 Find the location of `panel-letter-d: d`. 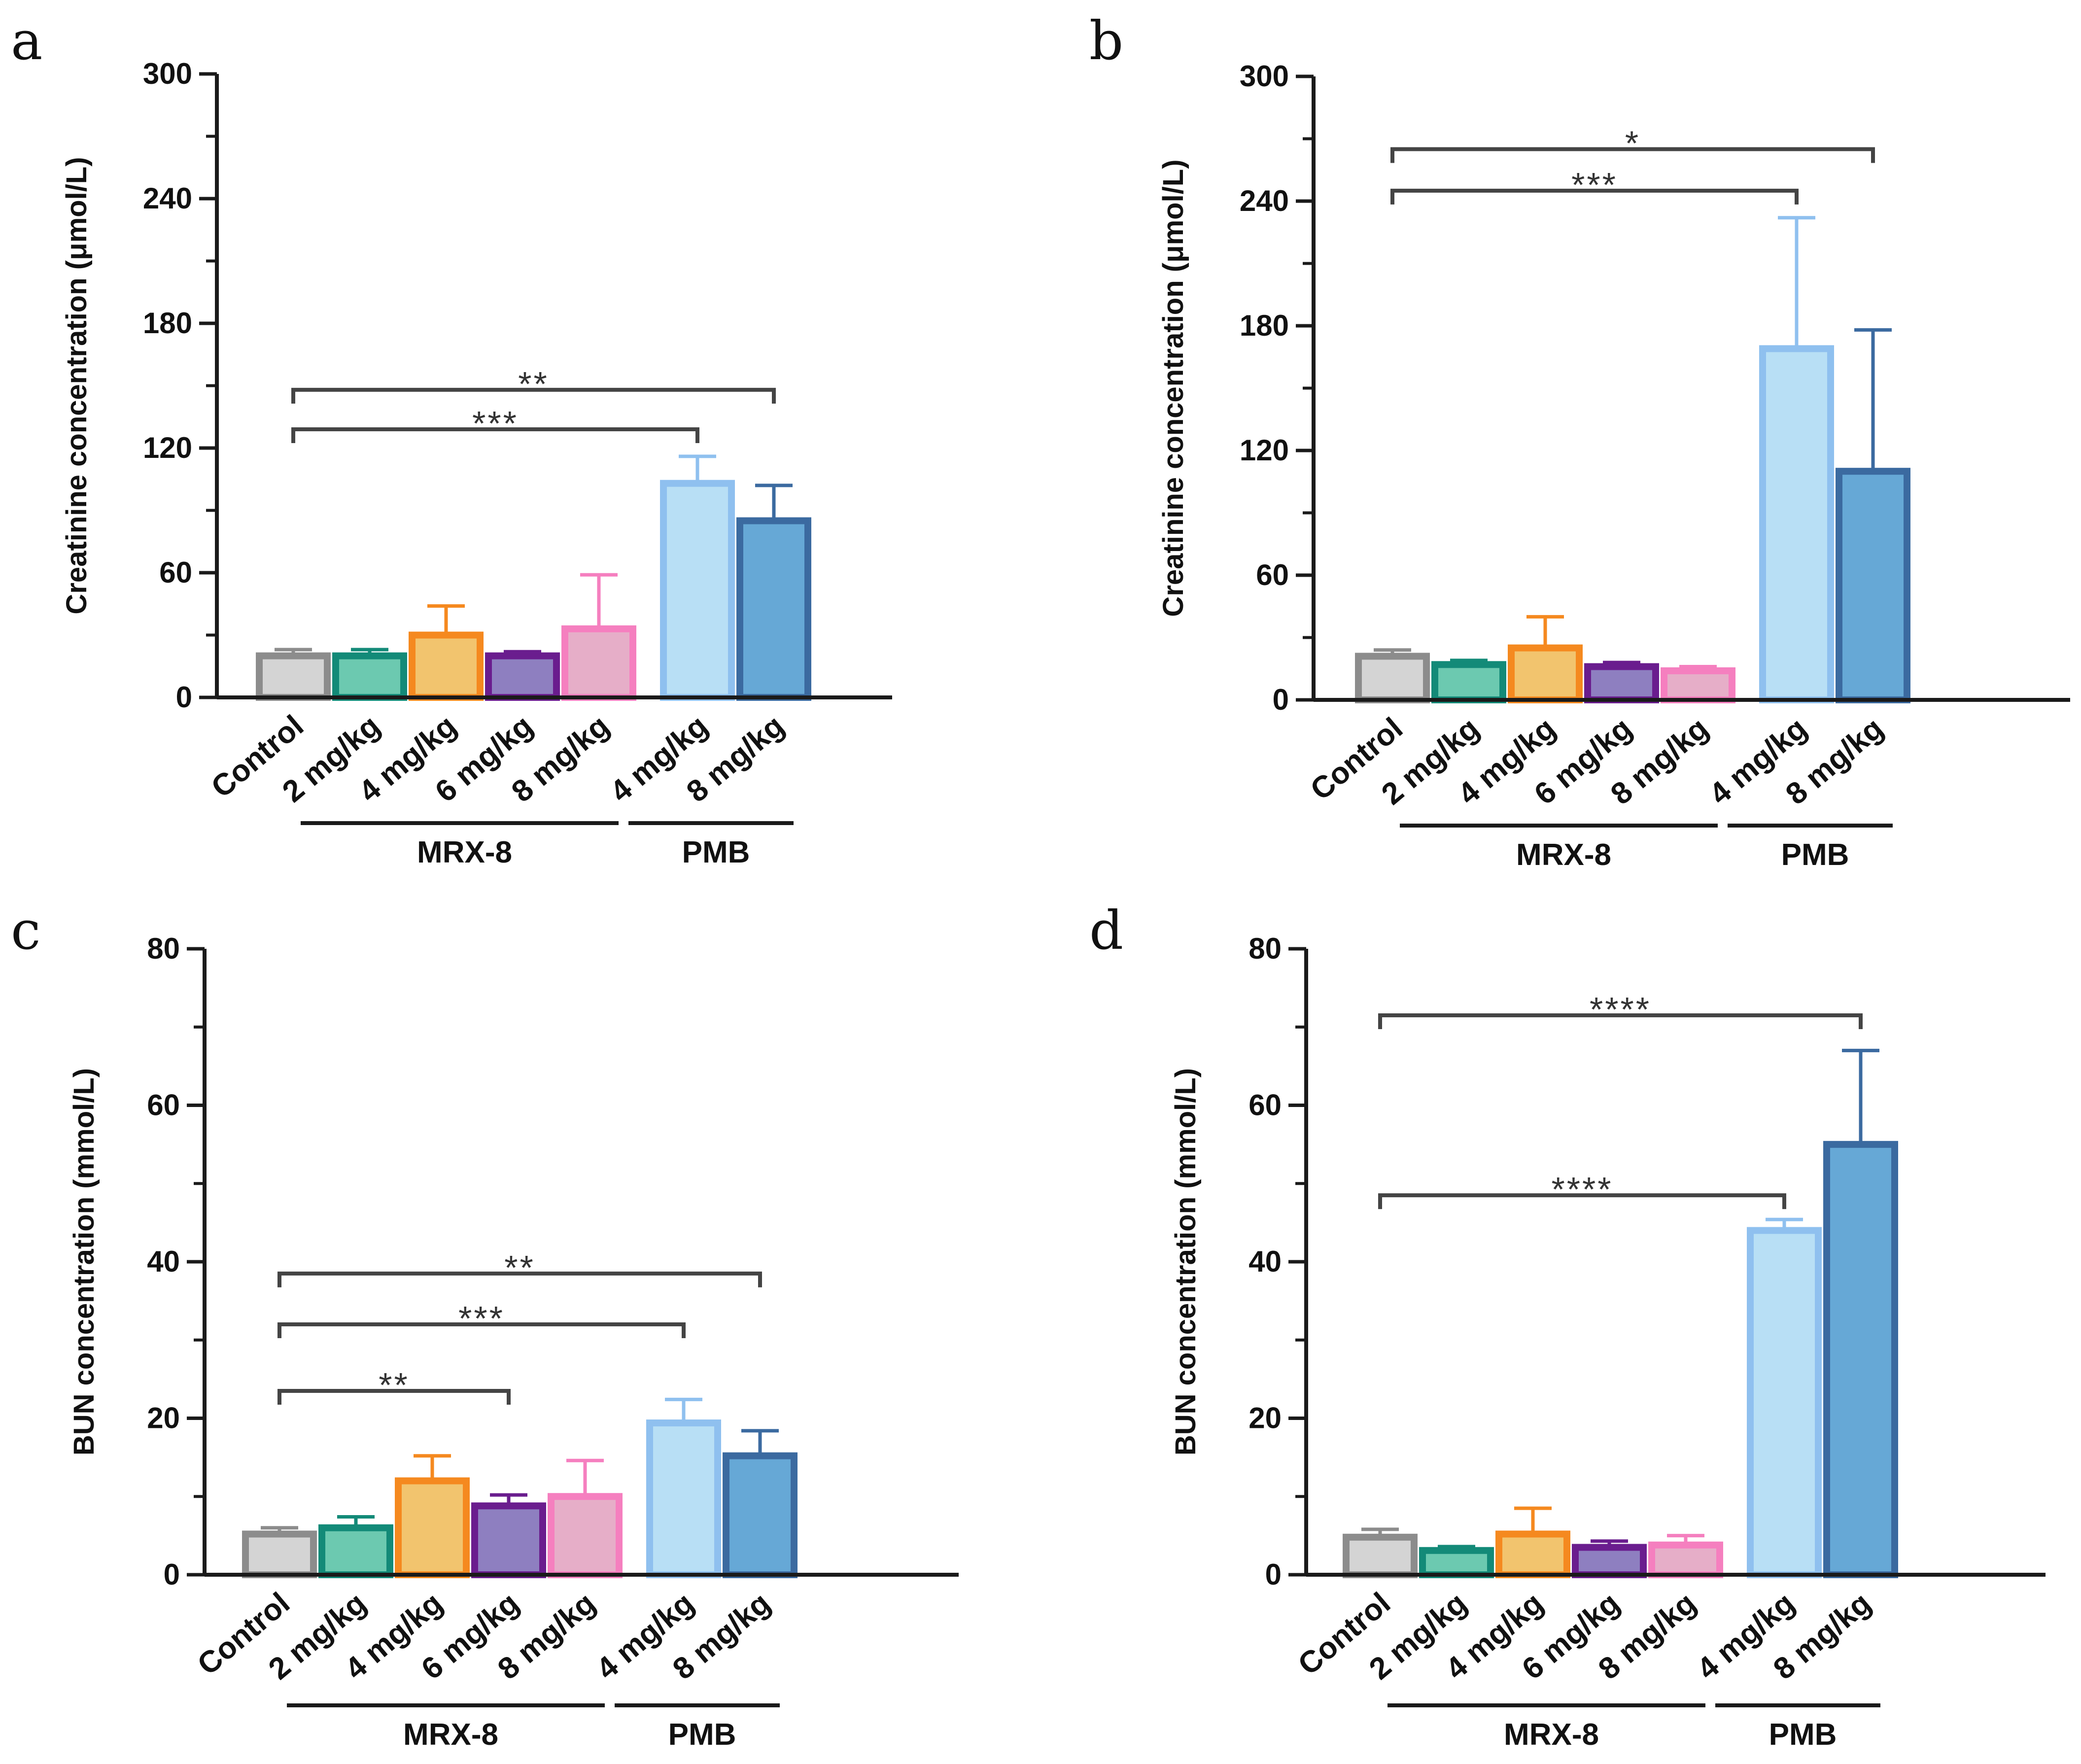

panel-letter-d: d is located at coordinates (1106, 931).